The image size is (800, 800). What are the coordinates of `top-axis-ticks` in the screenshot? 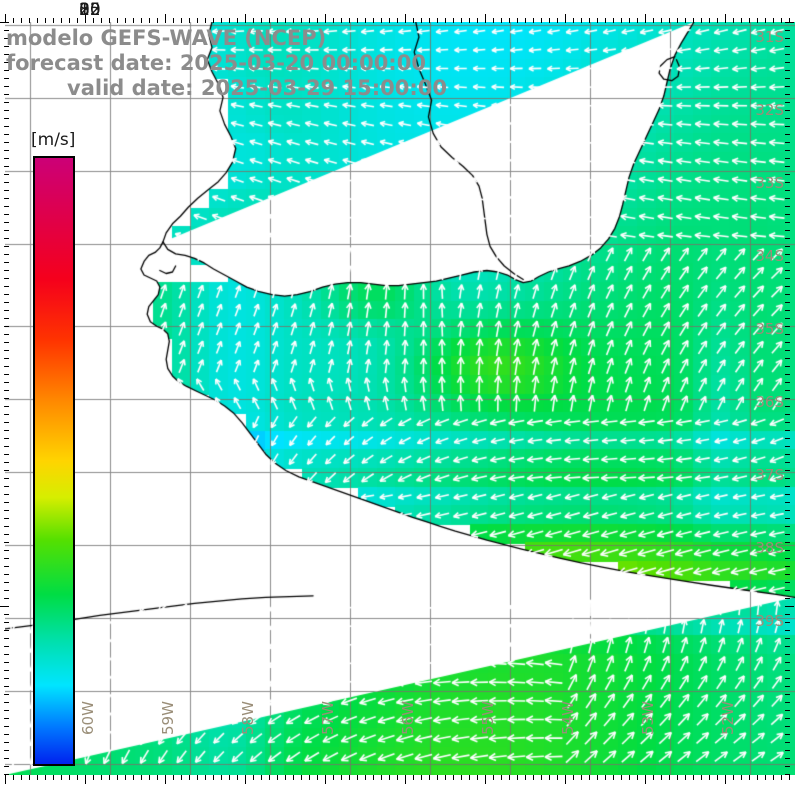 It's located at (400, 19).